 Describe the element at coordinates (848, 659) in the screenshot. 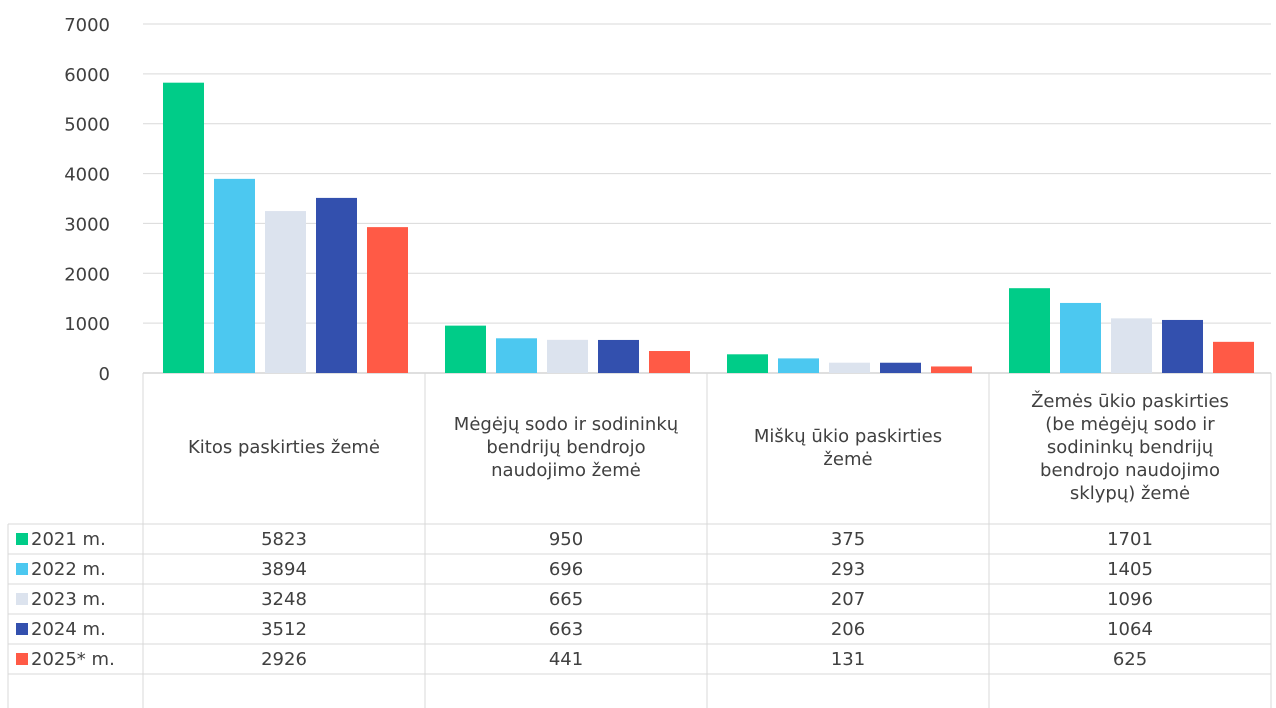

I see `data-label: 131` at that location.